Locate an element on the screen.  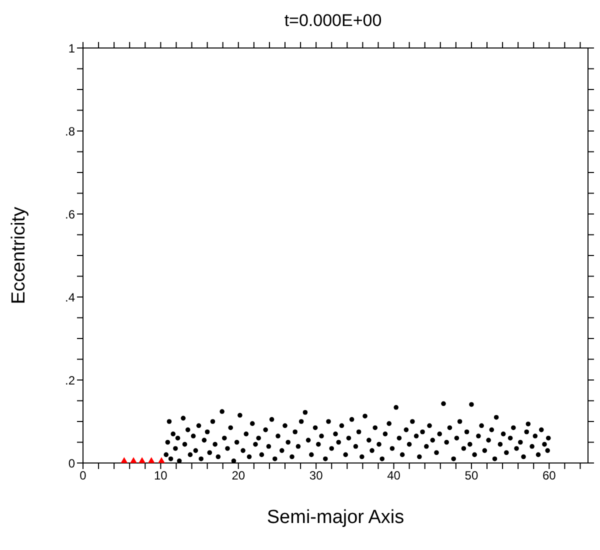
y-tick-label: .4 is located at coordinates (70, 297).